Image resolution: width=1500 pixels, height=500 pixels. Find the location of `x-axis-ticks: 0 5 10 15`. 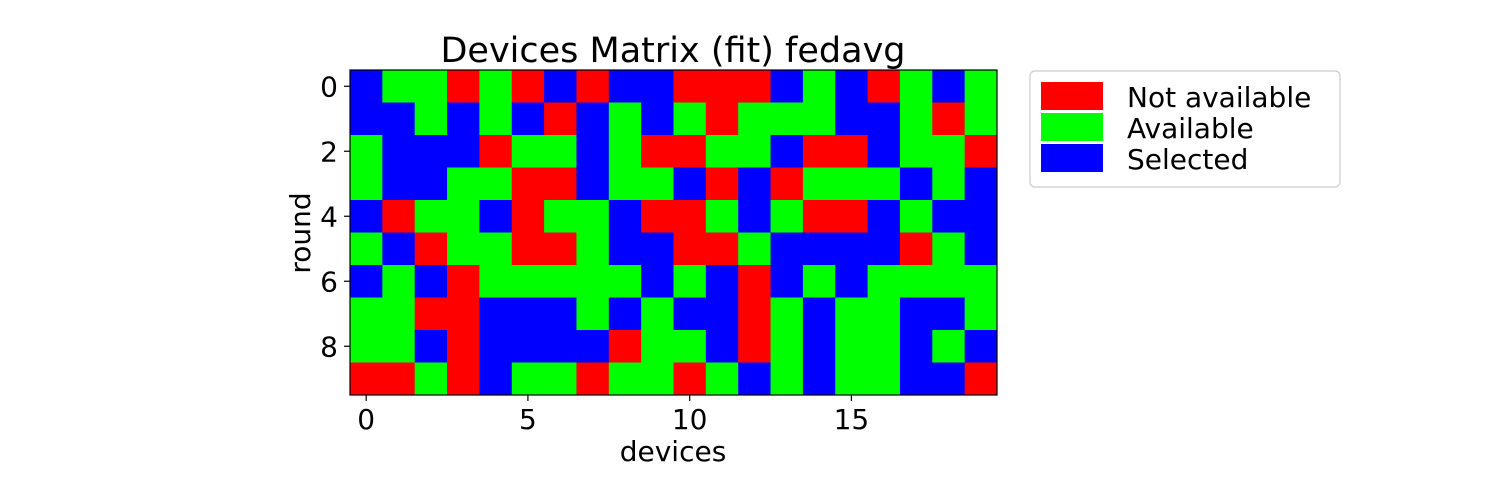

x-axis-ticks: 0 5 10 15 is located at coordinates (613, 415).